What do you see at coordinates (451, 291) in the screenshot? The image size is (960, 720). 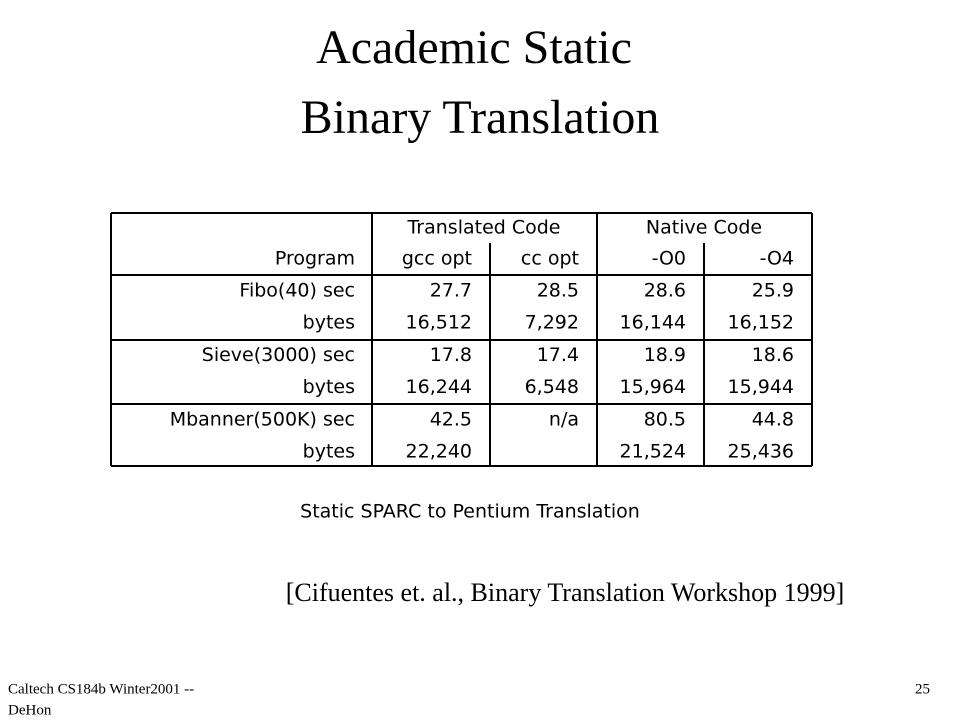 I see `cell: 27.7` at bounding box center [451, 291].